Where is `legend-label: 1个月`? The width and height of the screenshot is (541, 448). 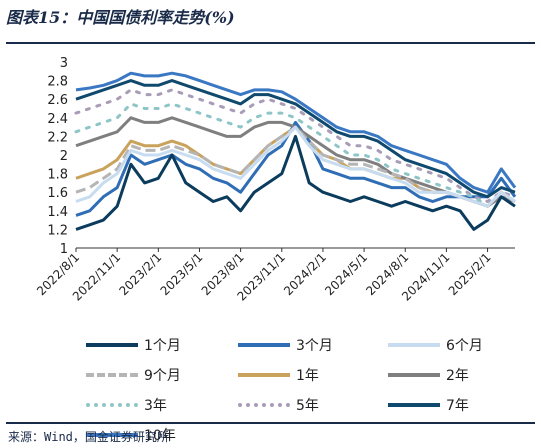 legend-label: 1个月 is located at coordinates (162, 346).